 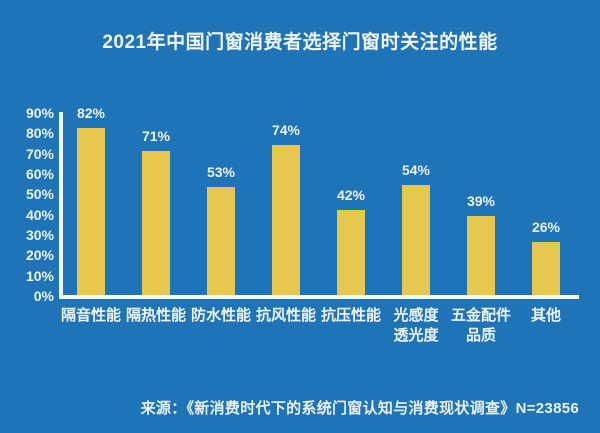 What do you see at coordinates (39, 214) in the screenshot?
I see `y-axis-tick-label: 40%` at bounding box center [39, 214].